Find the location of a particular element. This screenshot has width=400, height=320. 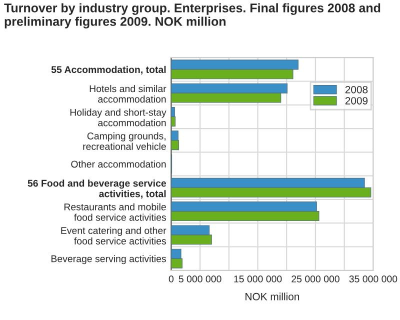

legend-label: 2008 is located at coordinates (356, 90).